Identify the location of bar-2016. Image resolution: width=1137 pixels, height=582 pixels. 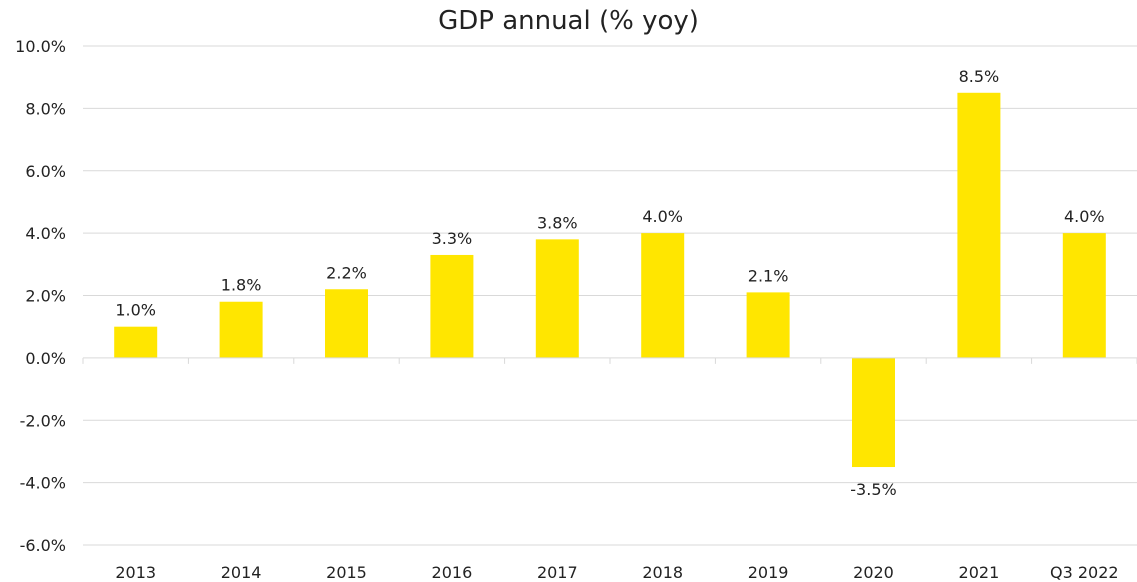
(452, 306).